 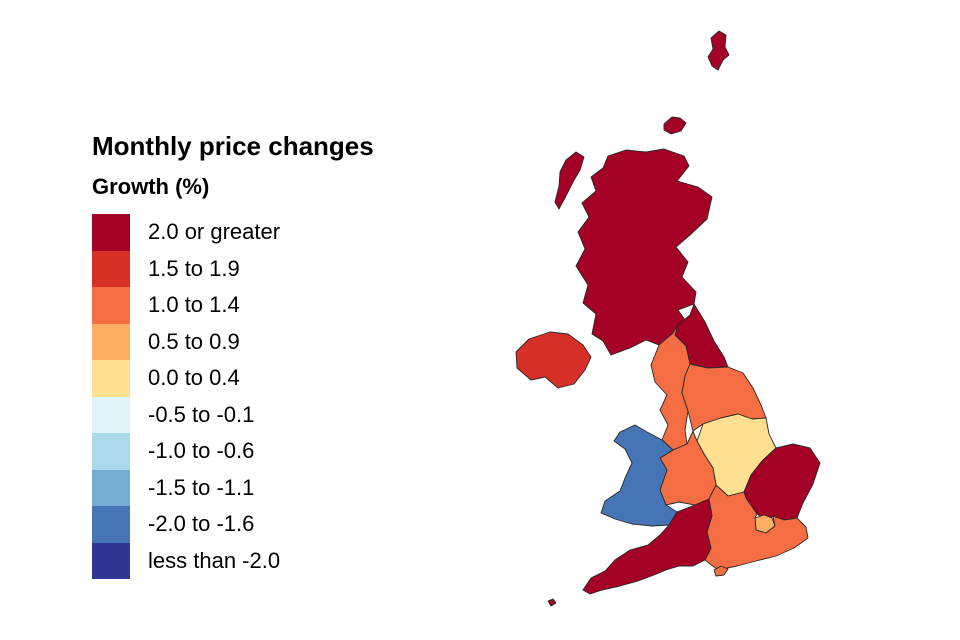 What do you see at coordinates (553, 360) in the screenshot?
I see `region-northern-ireland` at bounding box center [553, 360].